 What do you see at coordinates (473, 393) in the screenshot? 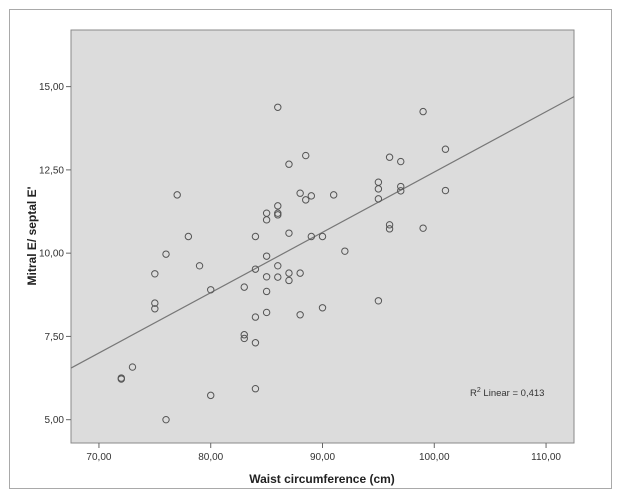
I see `r2-prefix: R` at bounding box center [473, 393].